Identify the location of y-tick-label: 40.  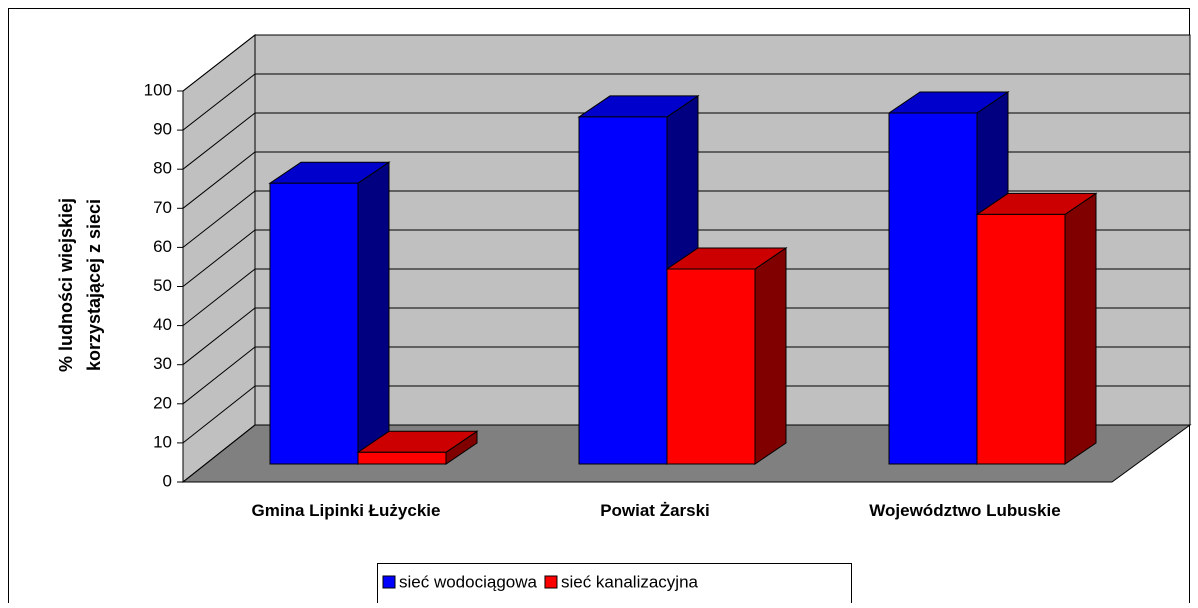
(162, 324).